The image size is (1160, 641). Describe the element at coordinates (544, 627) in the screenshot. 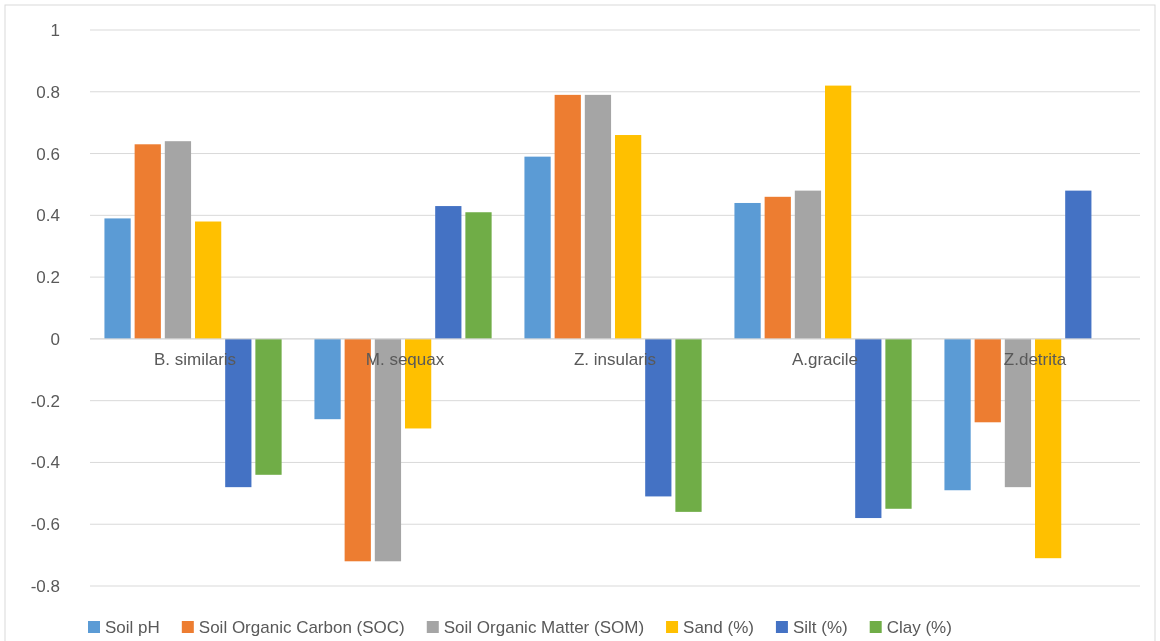

I see `legend-label: Soil Organic Matter (SOM)` at that location.